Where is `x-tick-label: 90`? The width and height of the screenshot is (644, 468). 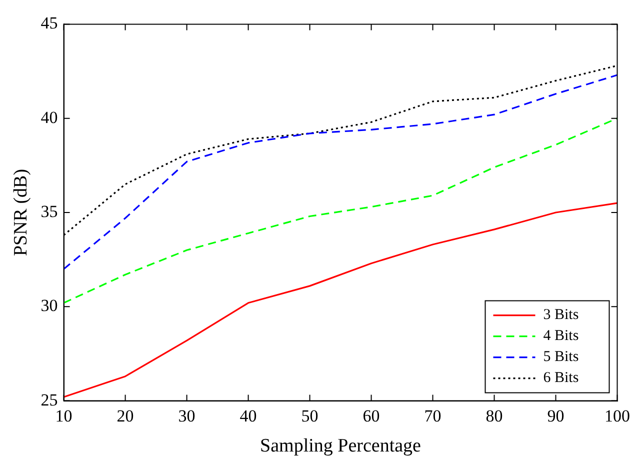
x-tick-label: 90 is located at coordinates (555, 416).